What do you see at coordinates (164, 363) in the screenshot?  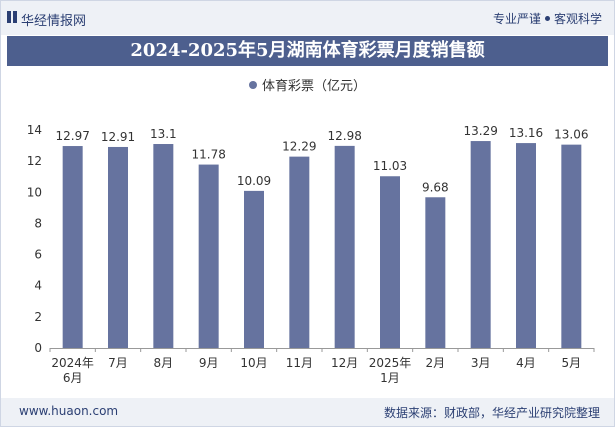 I see `x-tick-label: 8月` at bounding box center [164, 363].